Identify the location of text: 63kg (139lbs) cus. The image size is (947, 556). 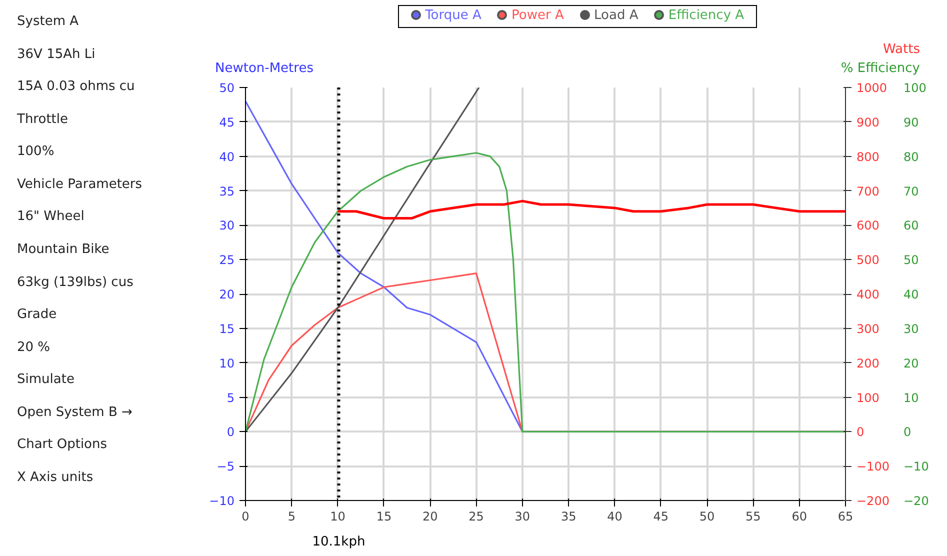
(75, 283).